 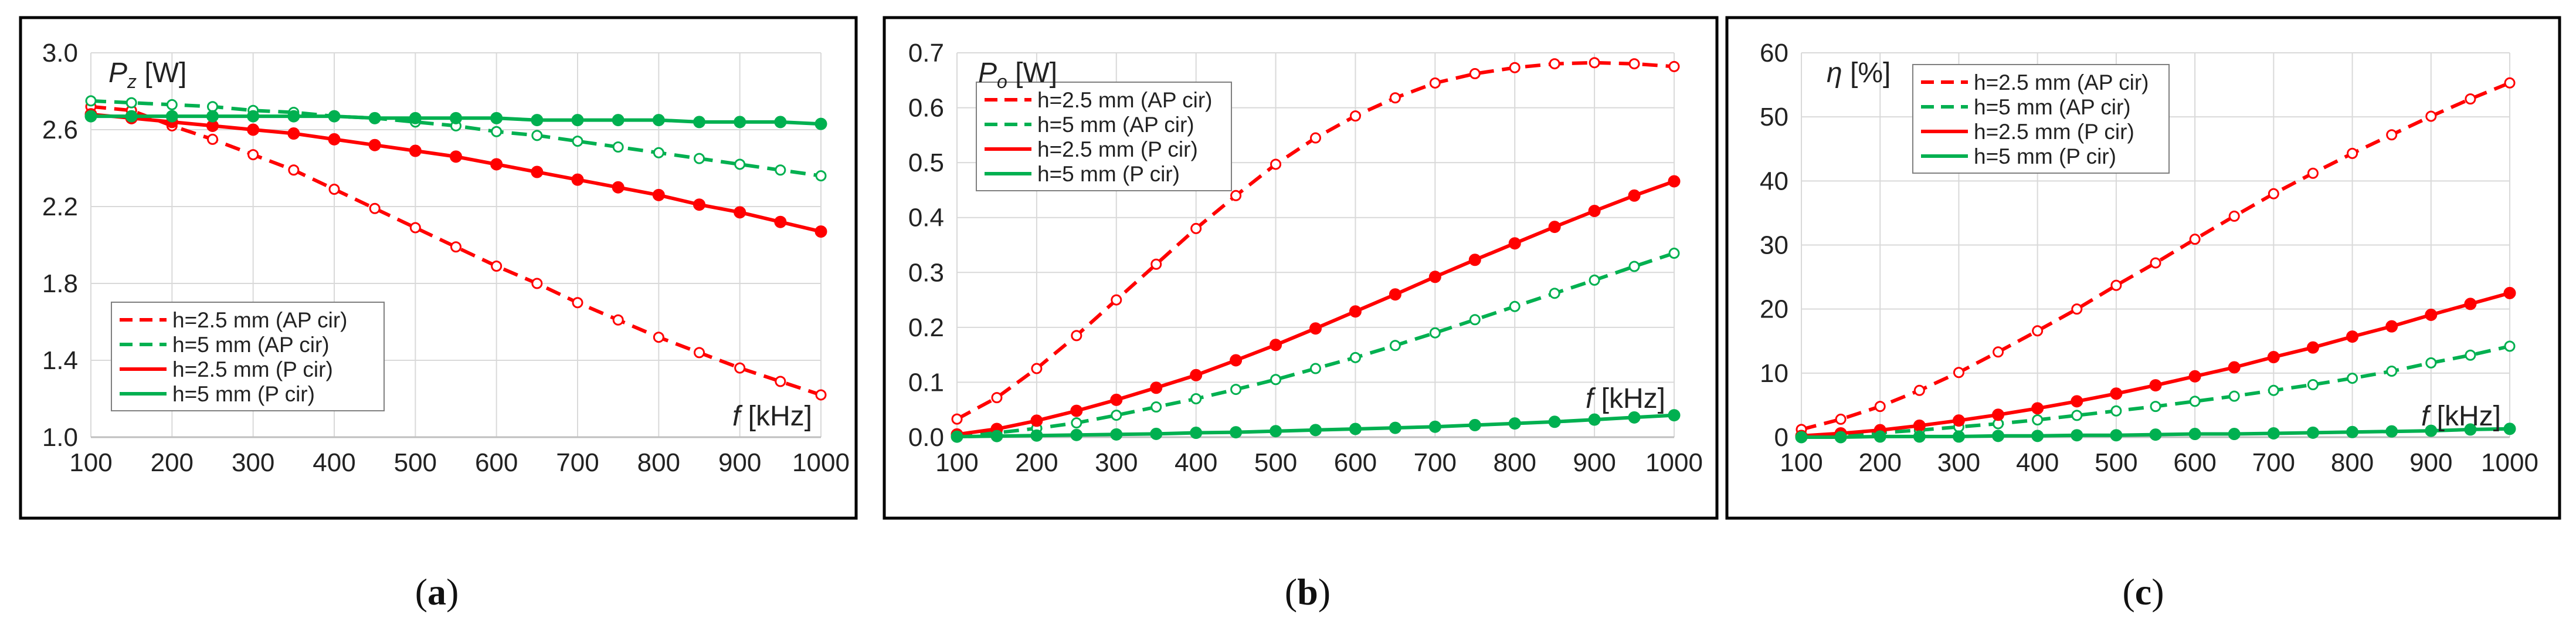 I want to click on y-tick-label: 10, so click(x=1774, y=373).